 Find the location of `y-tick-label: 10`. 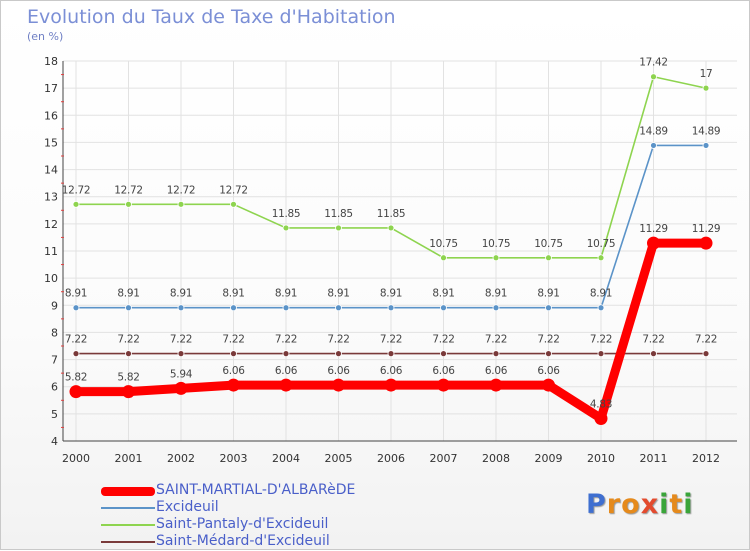

y-tick-label: 10 is located at coordinates (51, 278).